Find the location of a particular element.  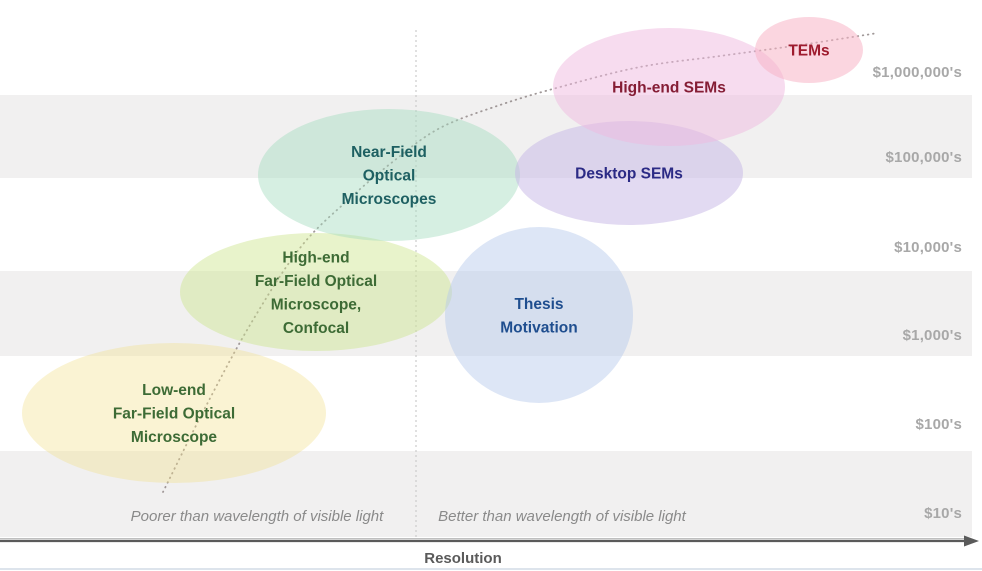

x-axis-title: Resolution is located at coordinates (463, 558).